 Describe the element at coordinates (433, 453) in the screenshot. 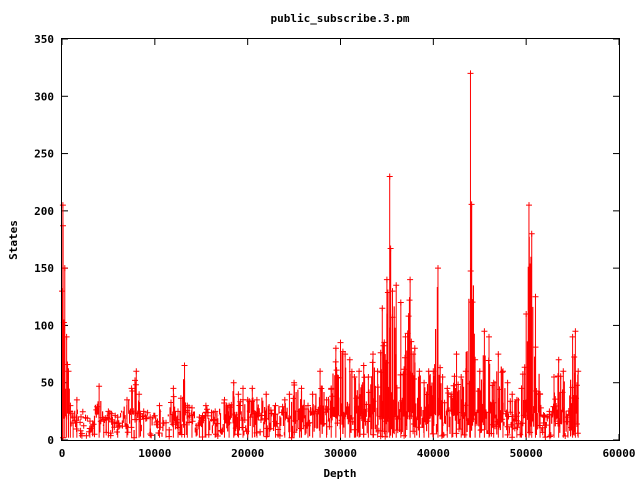

I see `x-tick-label: 40000` at that location.